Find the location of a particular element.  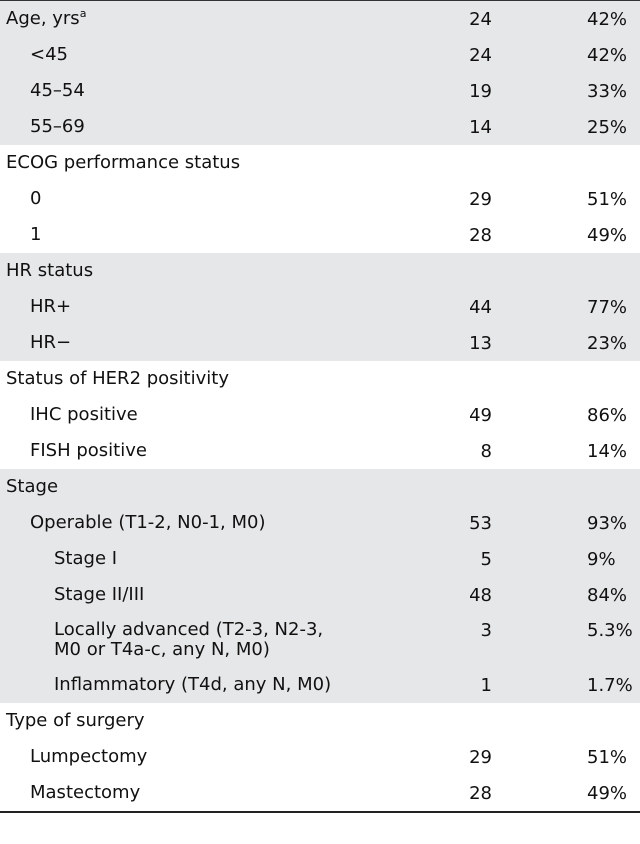

row-label-text: Lumpectomy is located at coordinates (88, 757).